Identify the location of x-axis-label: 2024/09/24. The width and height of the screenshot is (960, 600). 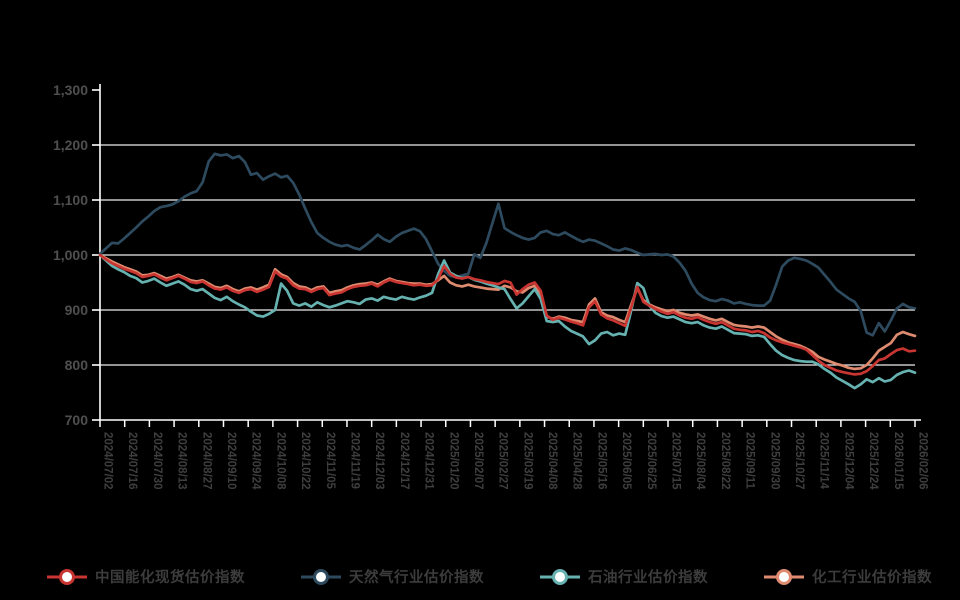
(256, 461).